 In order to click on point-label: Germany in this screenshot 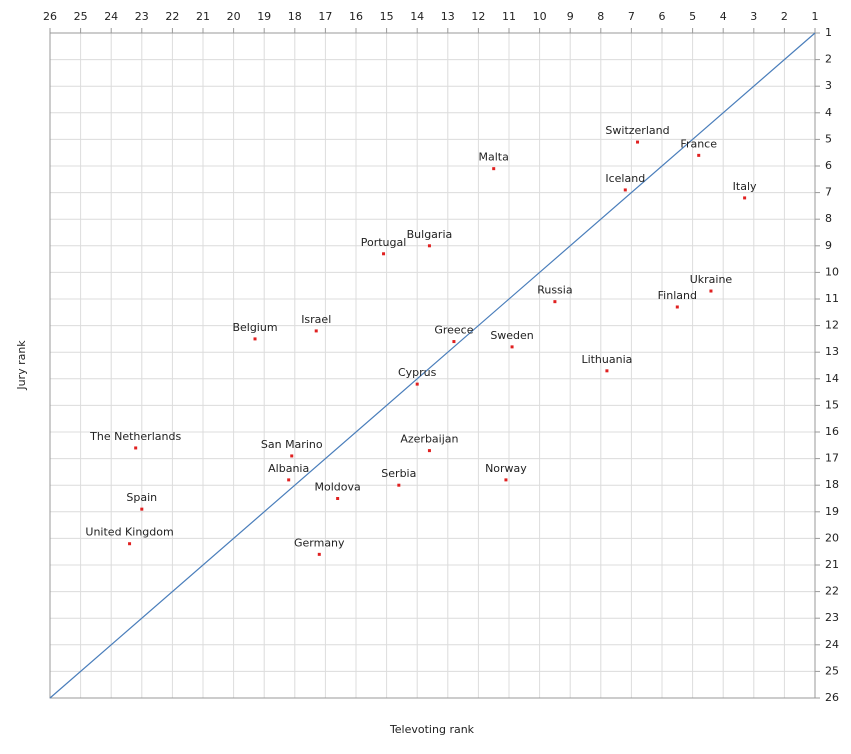, I will do `click(319, 542)`.